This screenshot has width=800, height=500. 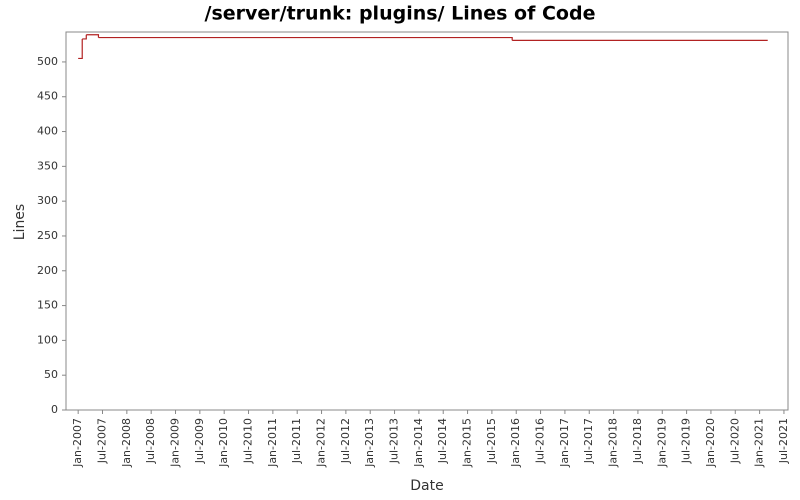 What do you see at coordinates (710, 443) in the screenshot?
I see `x-tick-label: Jan-2020` at bounding box center [710, 443].